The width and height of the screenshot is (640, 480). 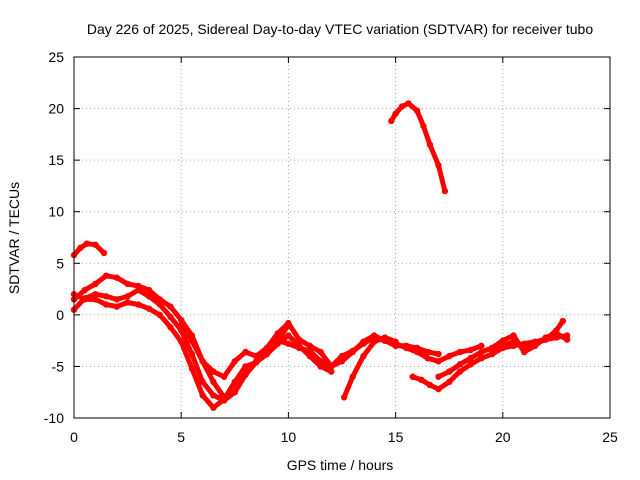 I want to click on y-tick-label-1: -5, so click(x=58, y=366).